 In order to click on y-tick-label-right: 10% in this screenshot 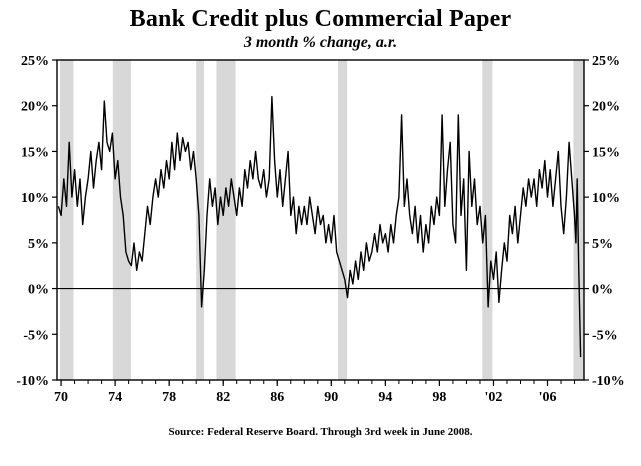, I will do `click(606, 198)`.